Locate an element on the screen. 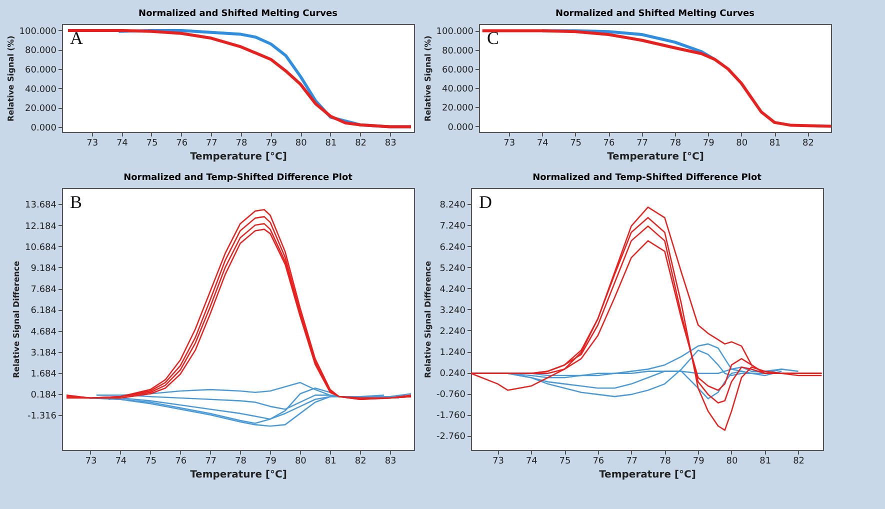 The image size is (885, 509). y-tick-label: 4.684 is located at coordinates (43, 332).